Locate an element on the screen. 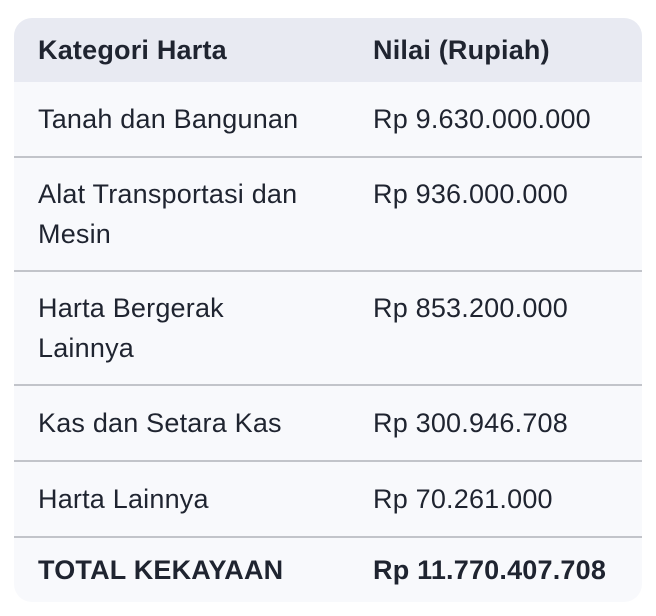 The height and width of the screenshot is (616, 656). table-total-row: TOTAL KEKAYAAN Rp 11.770.407.708 is located at coordinates (328, 569).